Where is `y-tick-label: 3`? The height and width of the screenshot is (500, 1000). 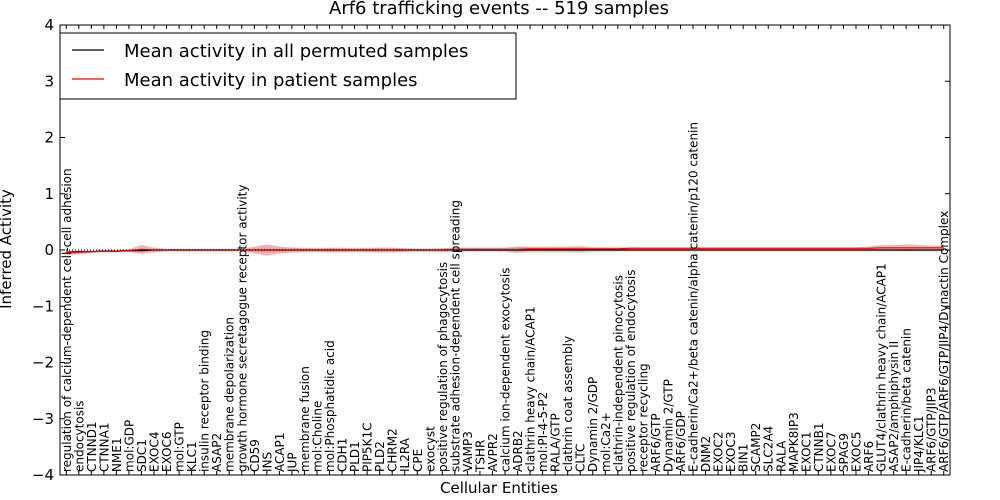 y-tick-label: 3 is located at coordinates (49, 81).